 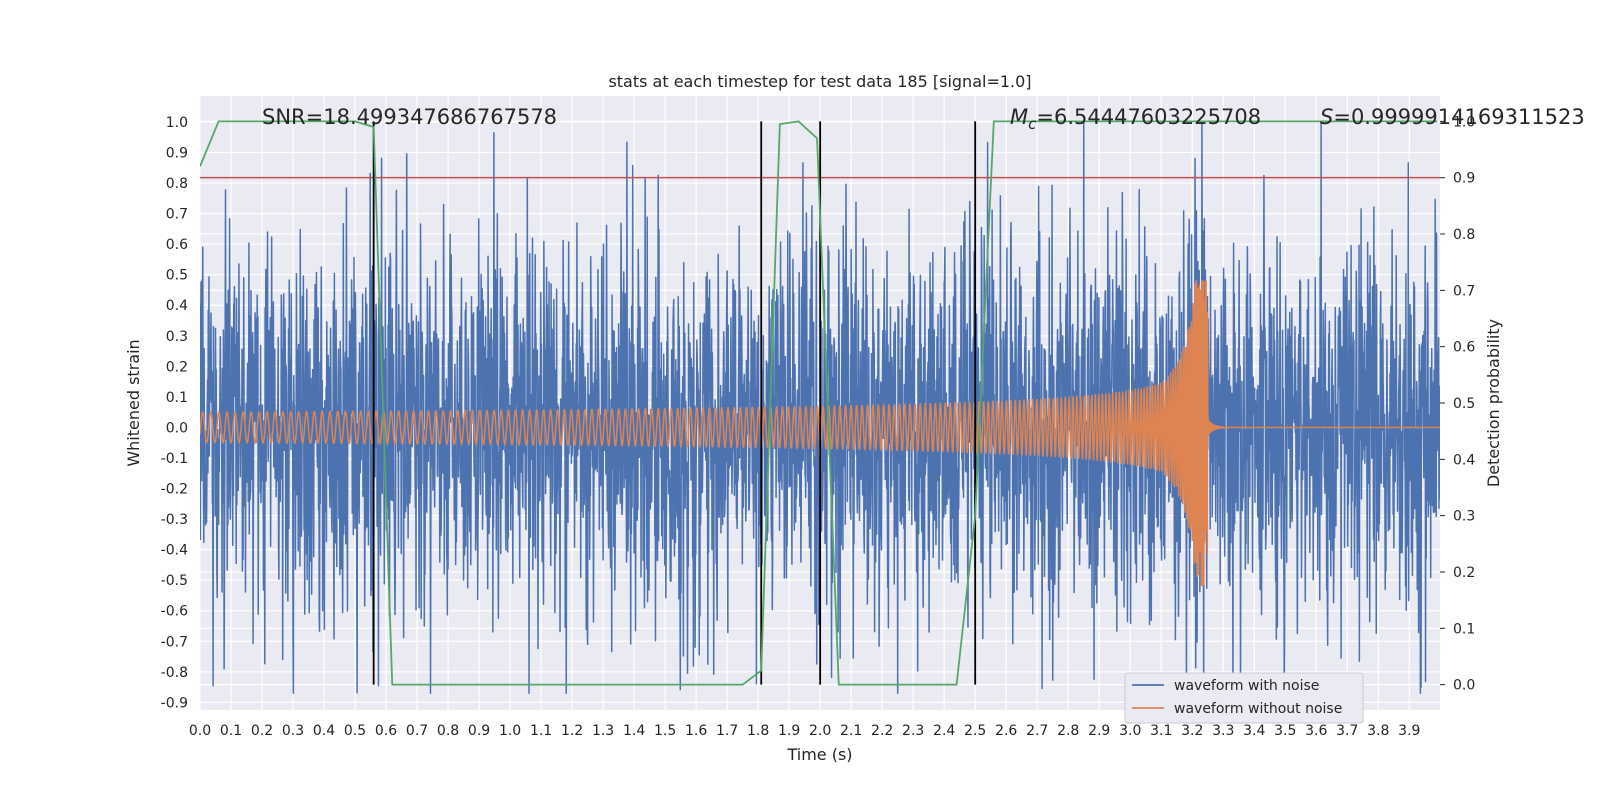 What do you see at coordinates (386, 731) in the screenshot?
I see `x-tick-label: 0.6` at bounding box center [386, 731].